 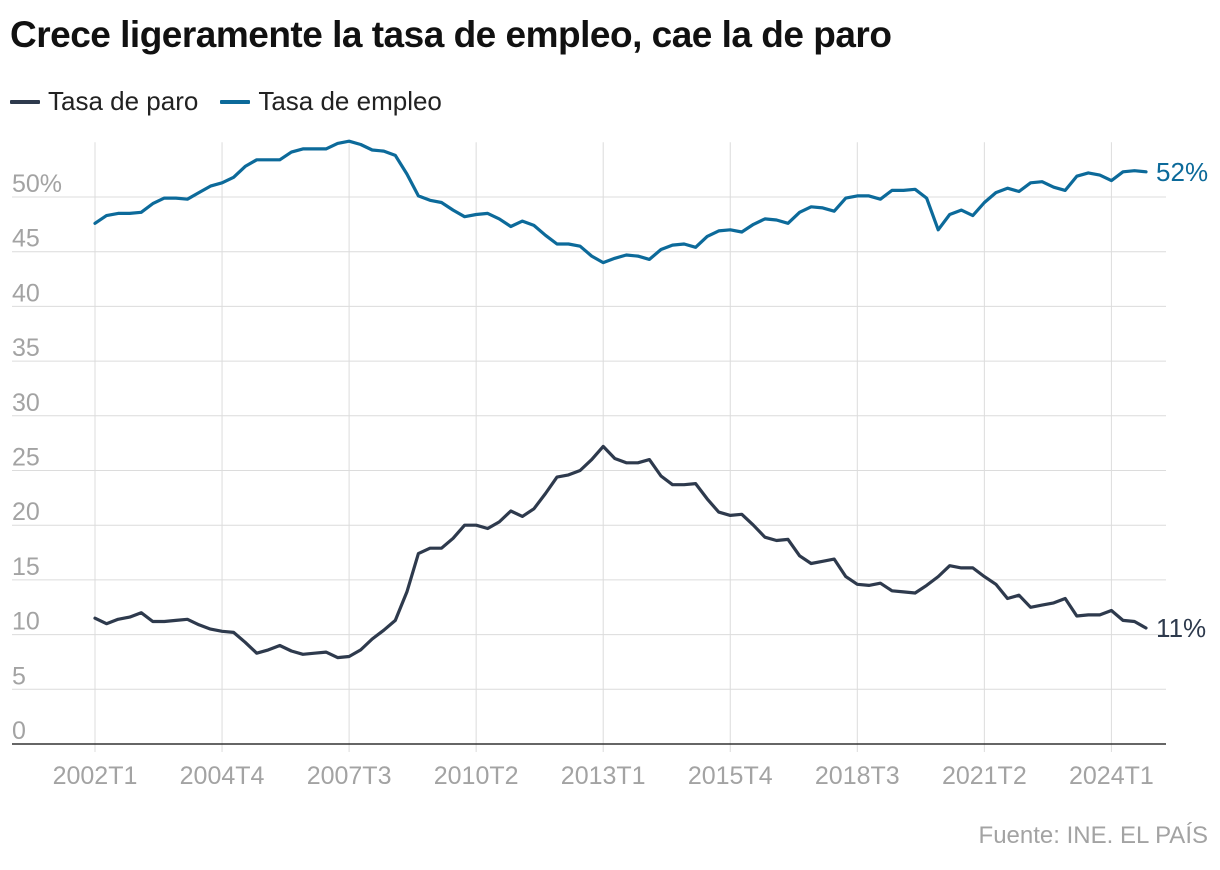 I want to click on y-tick-label: 40, so click(x=26, y=293).